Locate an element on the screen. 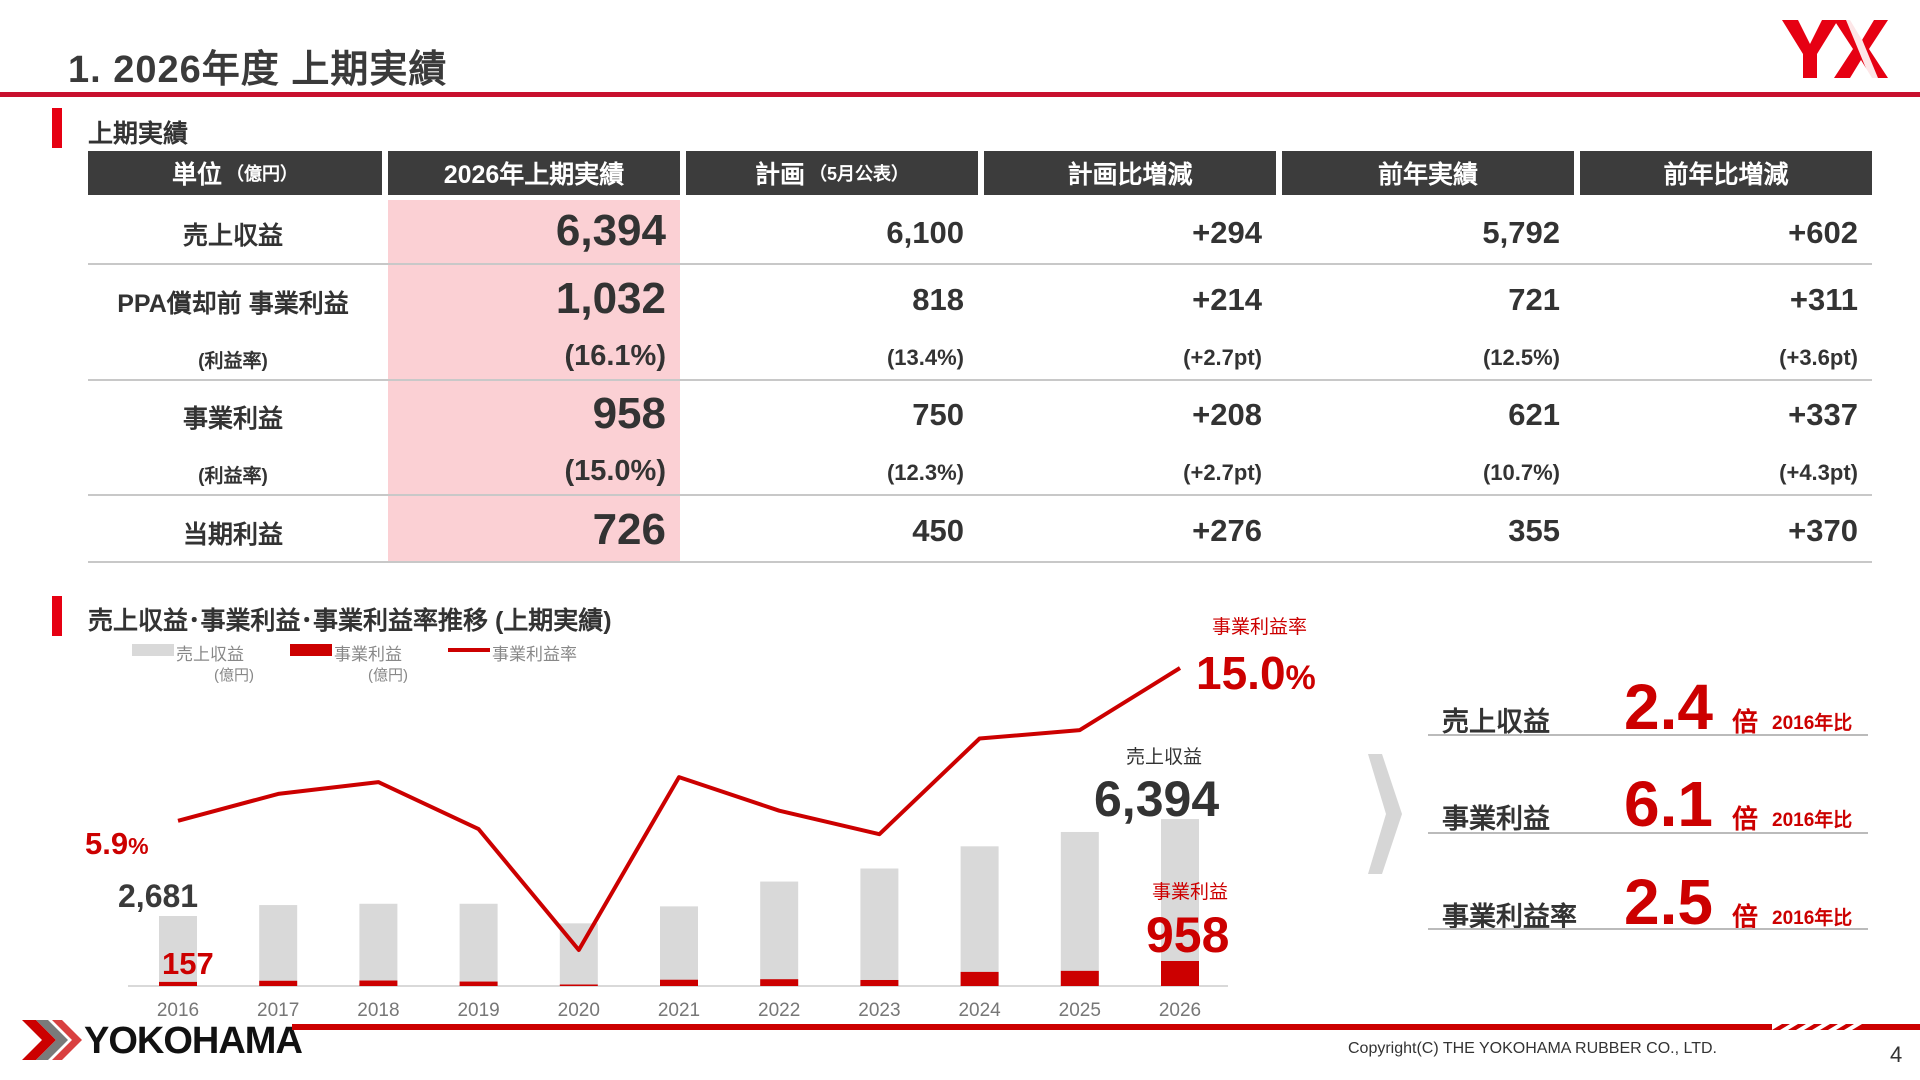  footer-stripes is located at coordinates (1846, 1027).